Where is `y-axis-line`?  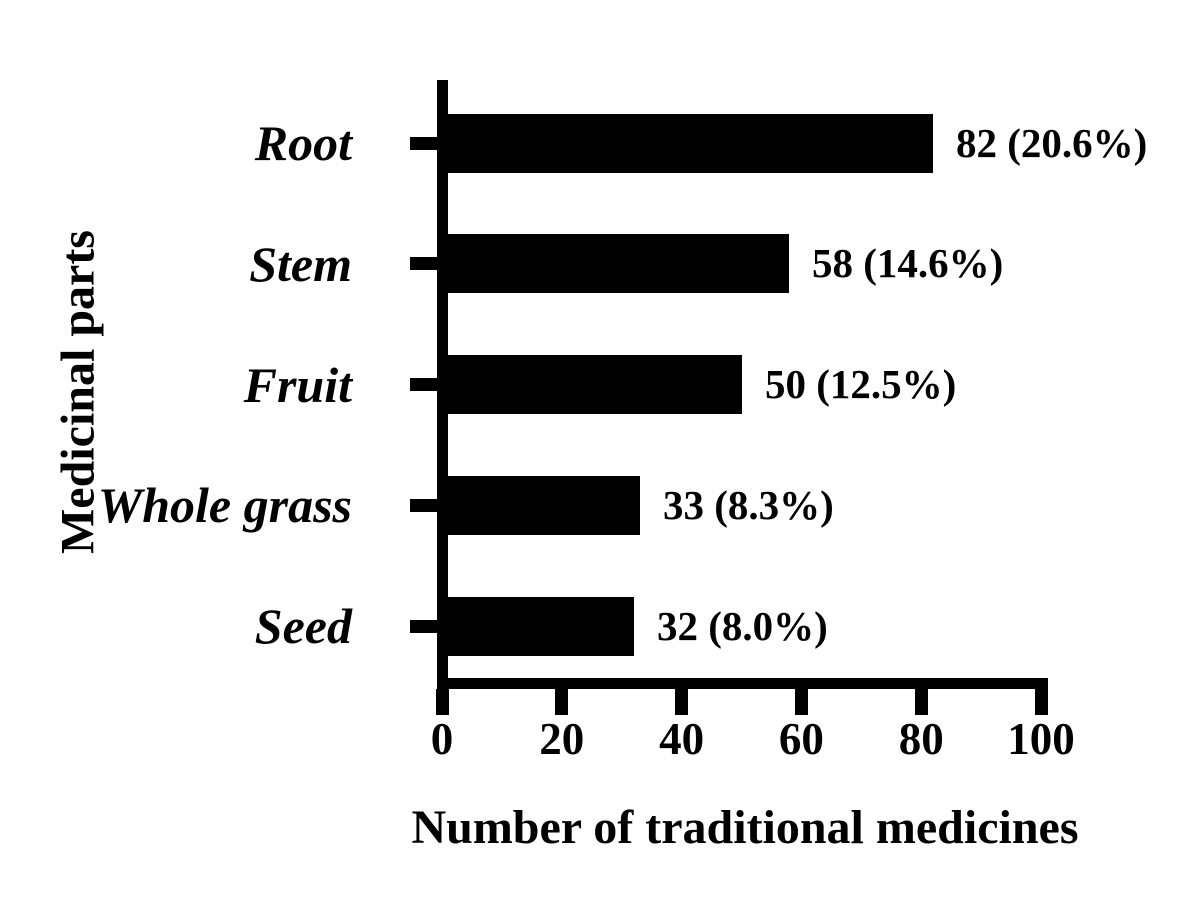 y-axis-line is located at coordinates (442, 384).